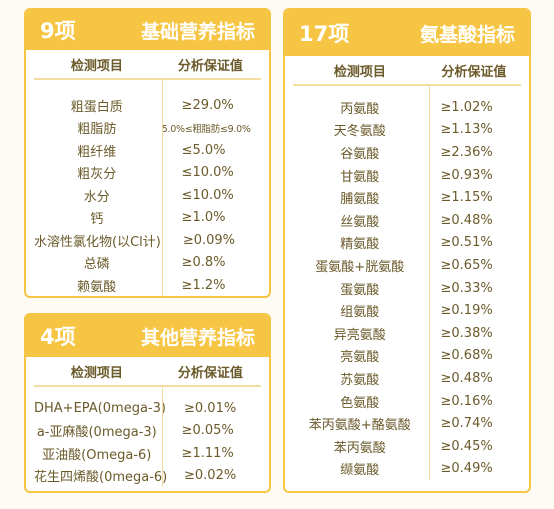 The width and height of the screenshot is (554, 509). Describe the element at coordinates (58, 31) in the screenshot. I see `item-count: 9项` at that location.